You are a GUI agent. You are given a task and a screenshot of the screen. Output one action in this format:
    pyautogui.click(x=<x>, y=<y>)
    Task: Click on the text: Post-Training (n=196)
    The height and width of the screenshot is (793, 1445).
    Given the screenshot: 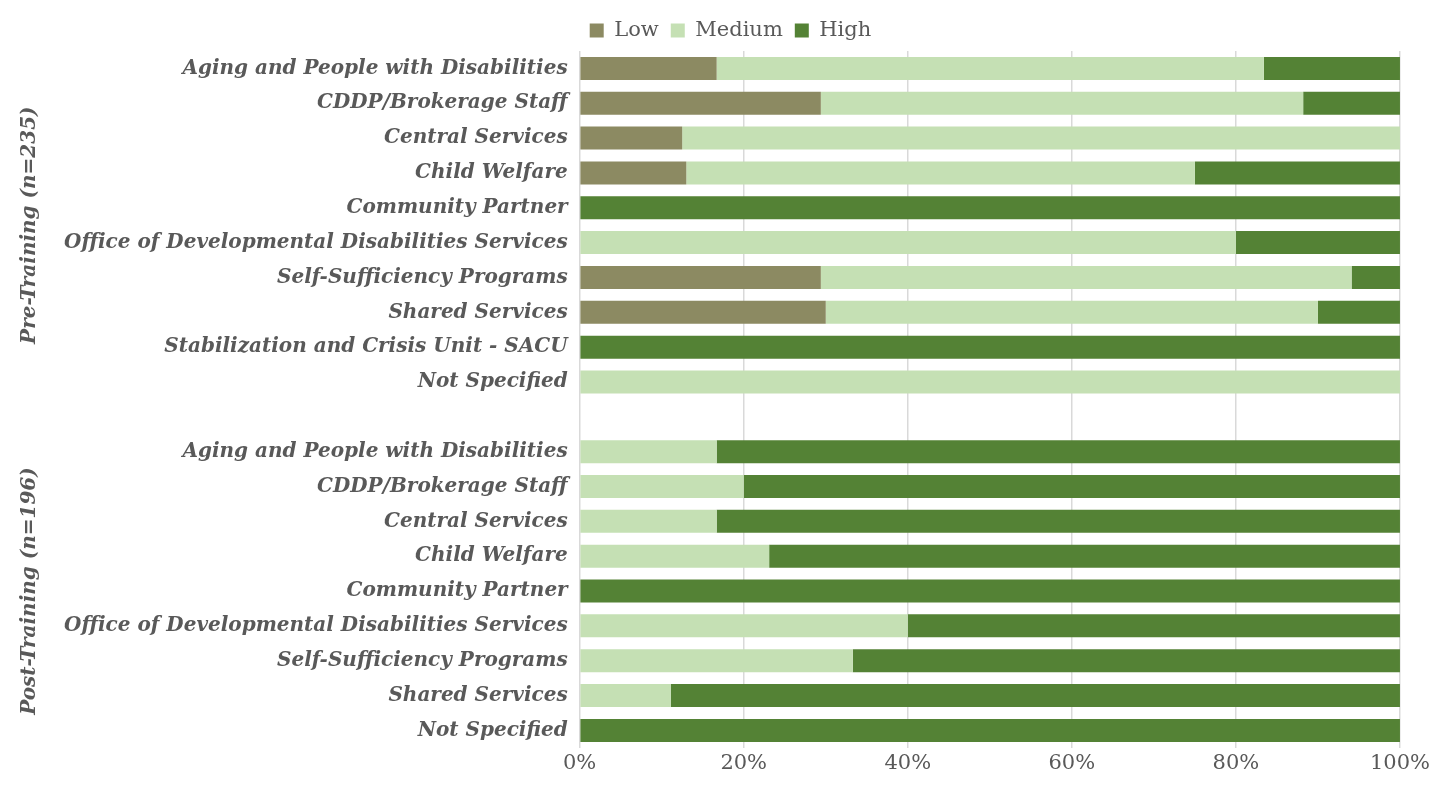 What is the action you would take?
    pyautogui.click(x=28, y=591)
    